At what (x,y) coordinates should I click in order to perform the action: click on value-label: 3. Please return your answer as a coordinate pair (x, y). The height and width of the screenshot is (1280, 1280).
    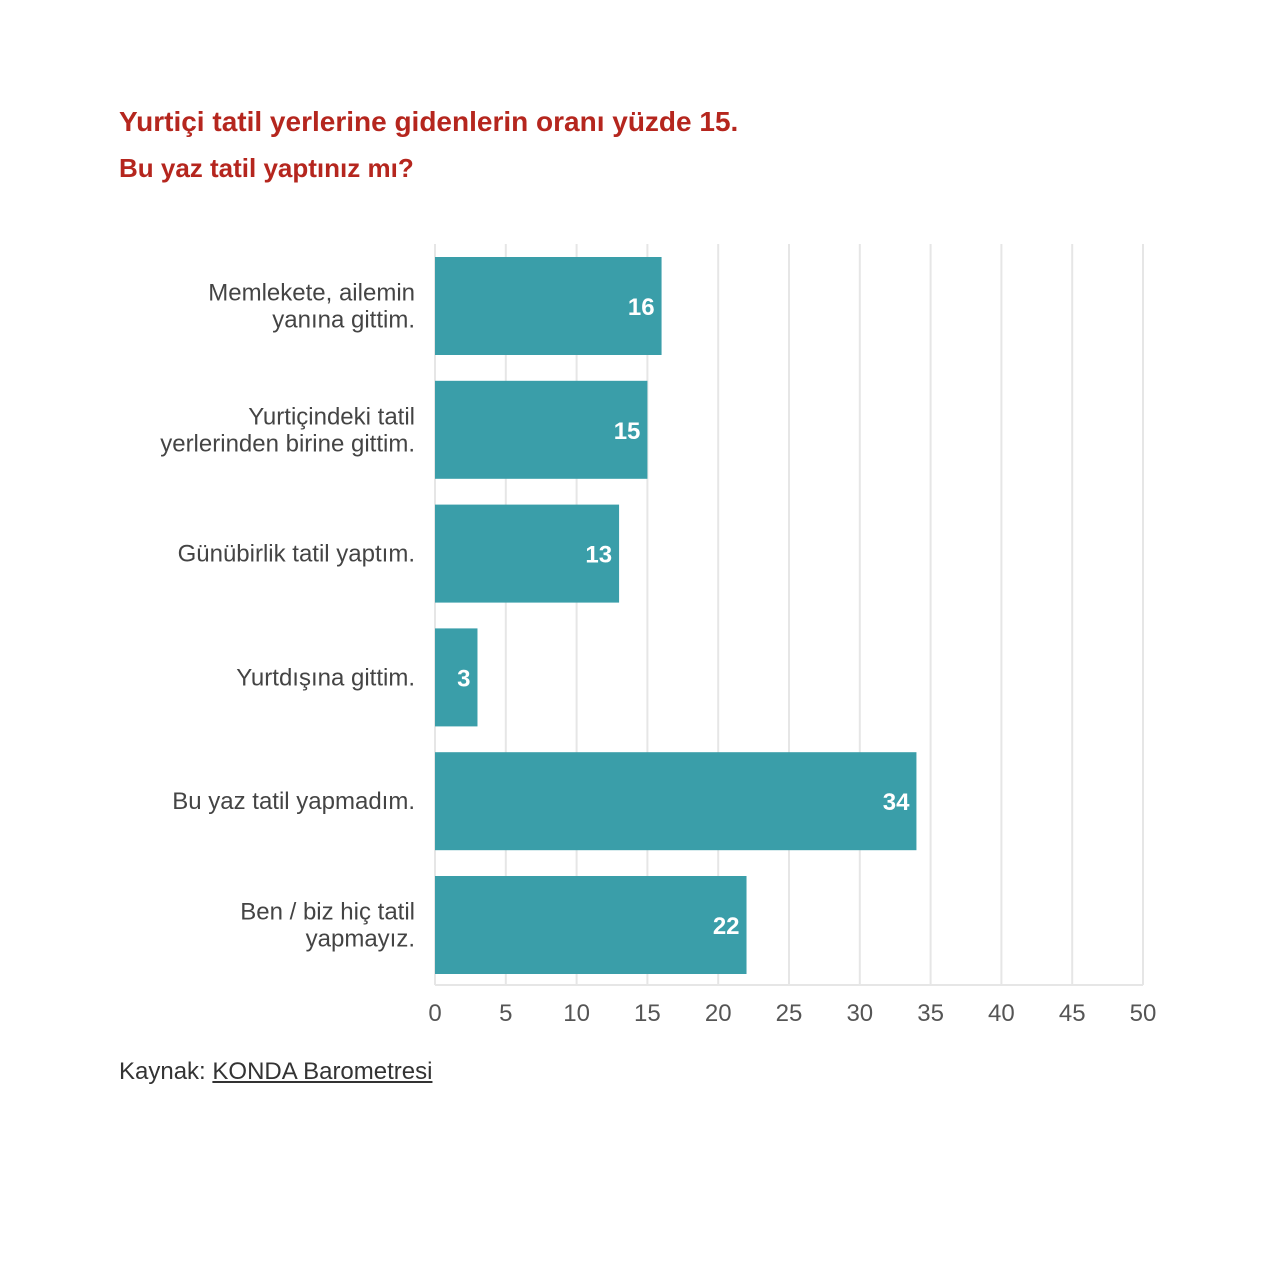
    Looking at the image, I should click on (463, 678).